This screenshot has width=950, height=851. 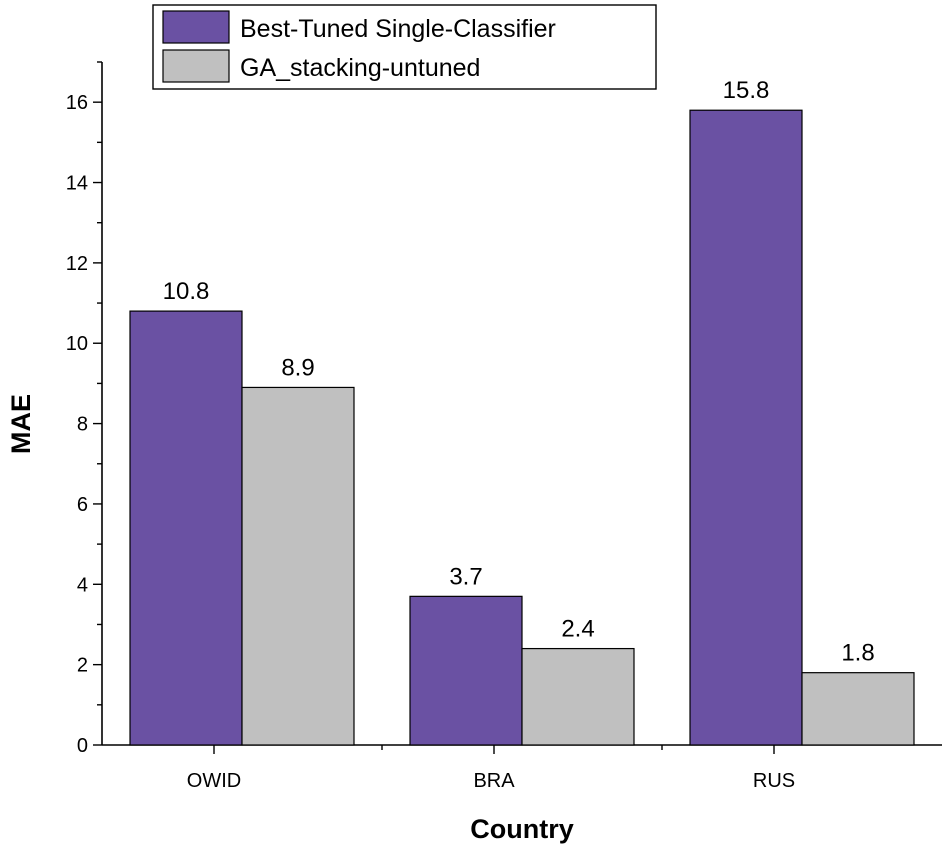 I want to click on y-tick-label-6: 6, so click(x=82, y=505).